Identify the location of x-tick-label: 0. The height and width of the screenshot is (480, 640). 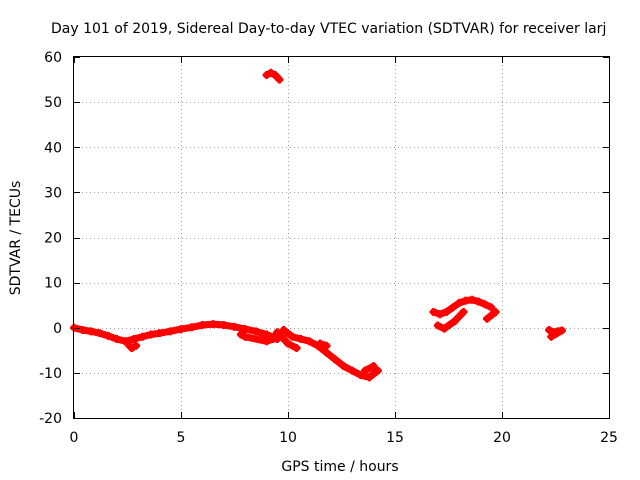
(74, 438).